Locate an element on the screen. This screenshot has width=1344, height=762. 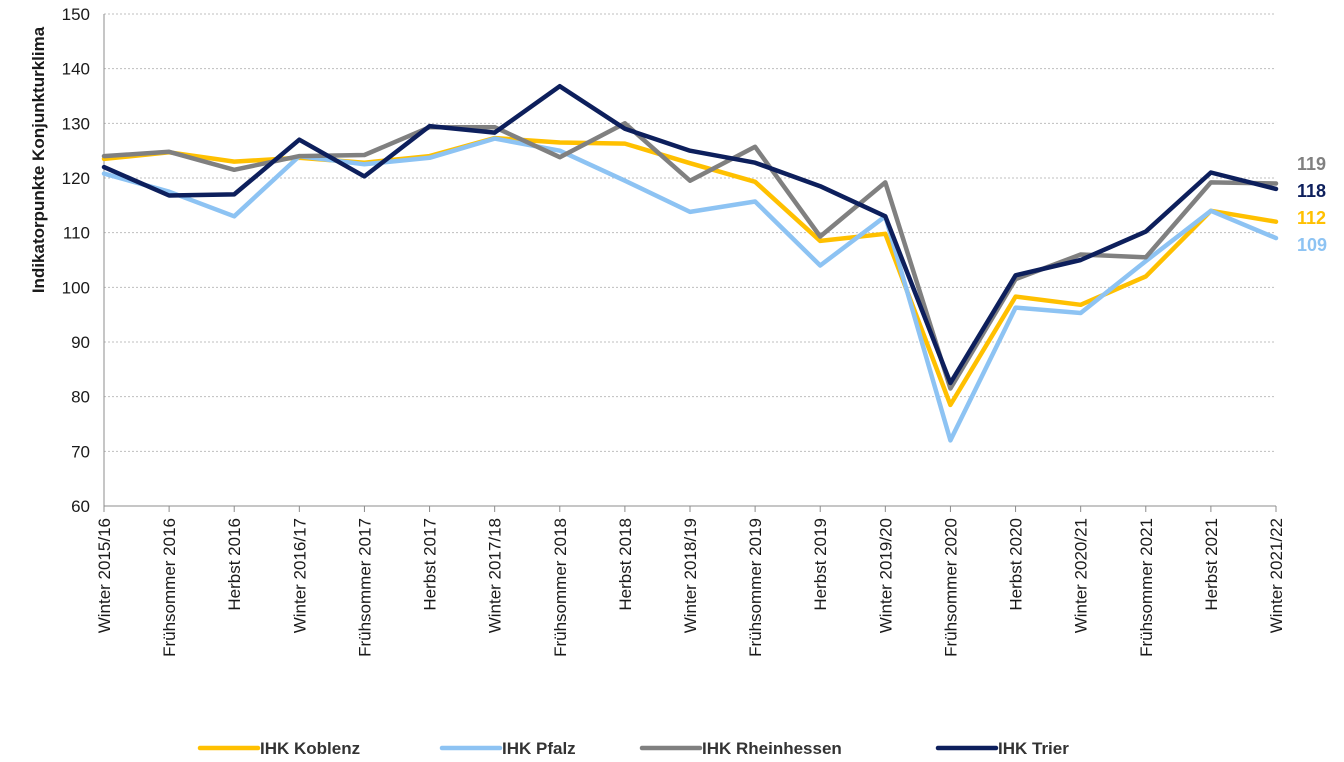
y-tick-label: 80 is located at coordinates (80, 397).